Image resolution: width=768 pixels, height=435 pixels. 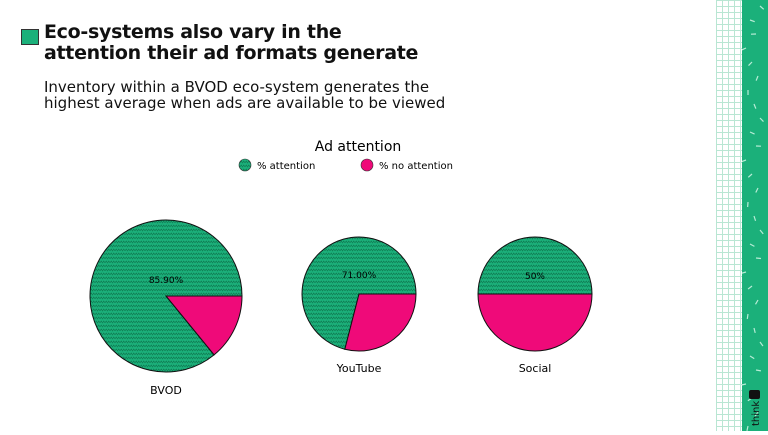 What do you see at coordinates (359, 276) in the screenshot?
I see `data-label-youtube: 71.00%` at bounding box center [359, 276].